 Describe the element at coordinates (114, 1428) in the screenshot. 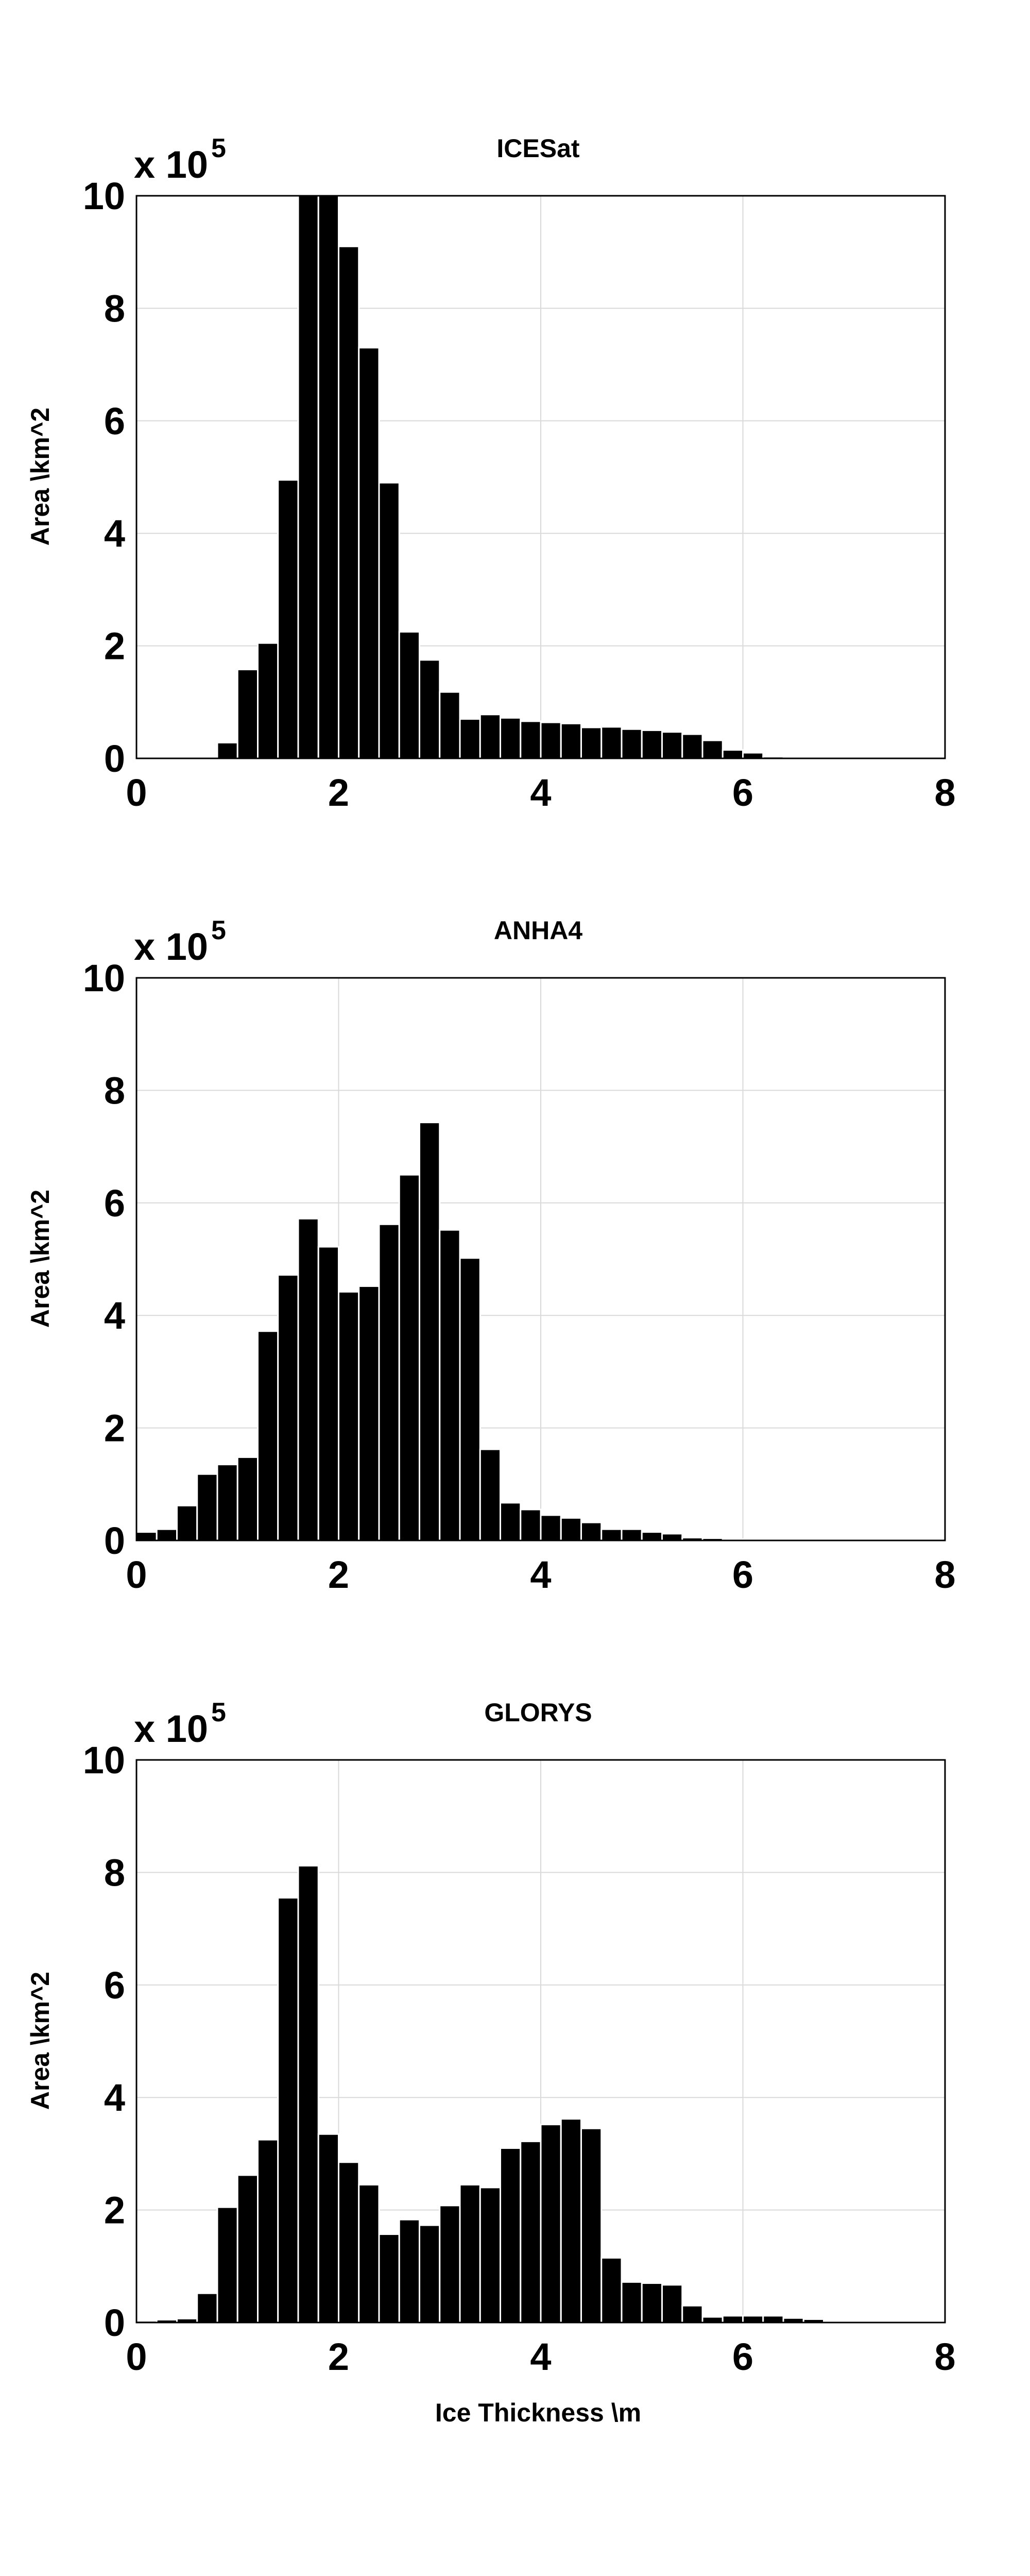

I see `y-tick-label: 2` at that location.